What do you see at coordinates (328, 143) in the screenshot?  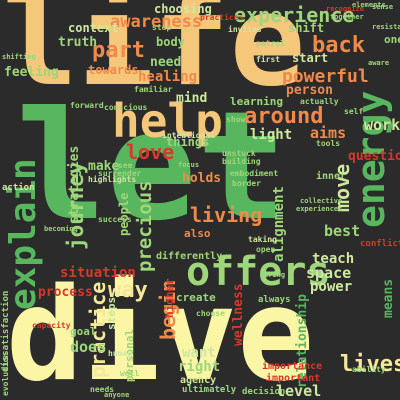 I see `word: tools` at bounding box center [328, 143].